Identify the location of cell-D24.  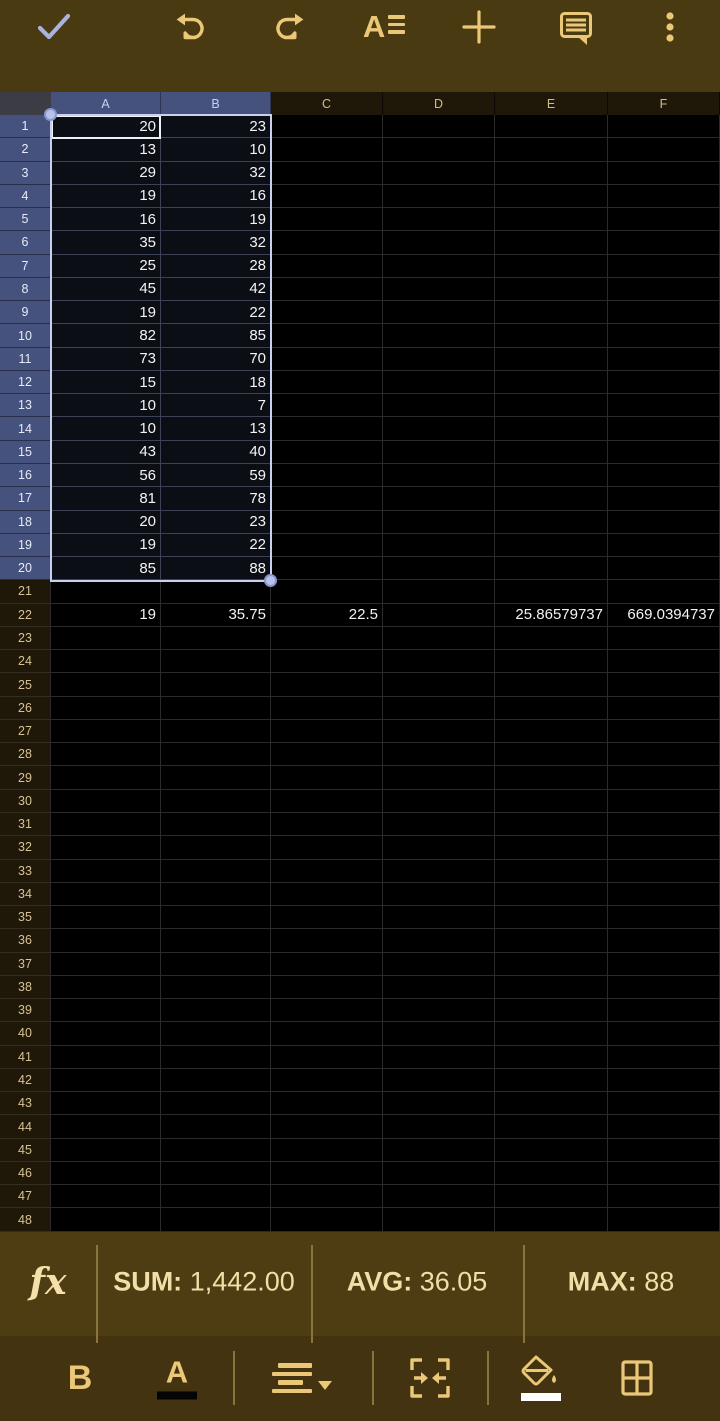
(439, 662).